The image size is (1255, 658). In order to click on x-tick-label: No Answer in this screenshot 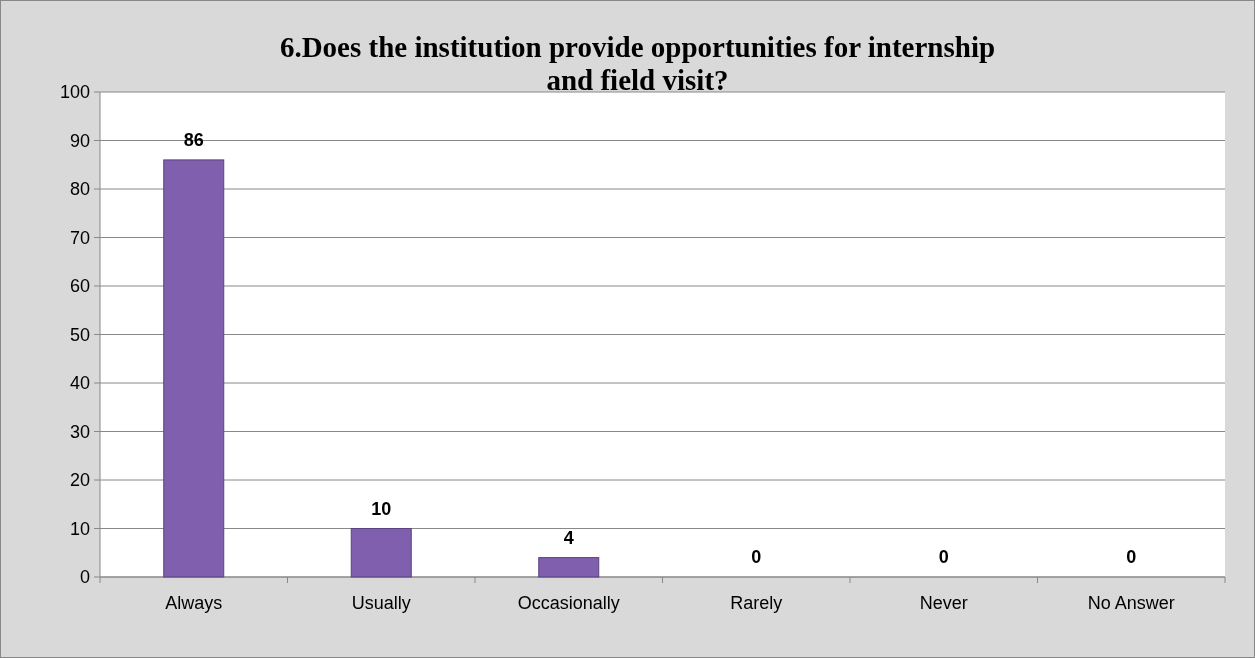, I will do `click(1131, 603)`.